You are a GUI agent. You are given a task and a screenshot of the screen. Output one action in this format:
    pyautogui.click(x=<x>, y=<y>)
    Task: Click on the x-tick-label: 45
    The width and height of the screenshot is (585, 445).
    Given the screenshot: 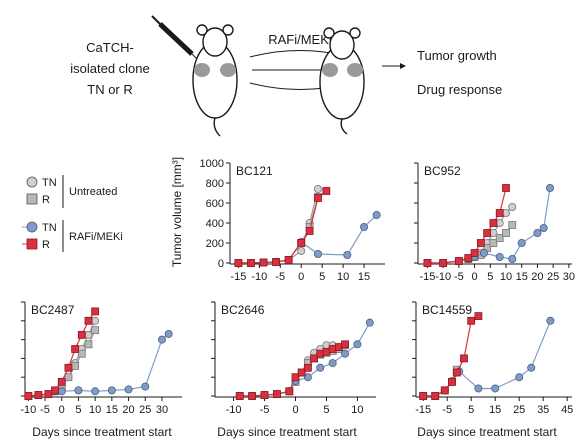 What is the action you would take?
    pyautogui.click(x=567, y=410)
    